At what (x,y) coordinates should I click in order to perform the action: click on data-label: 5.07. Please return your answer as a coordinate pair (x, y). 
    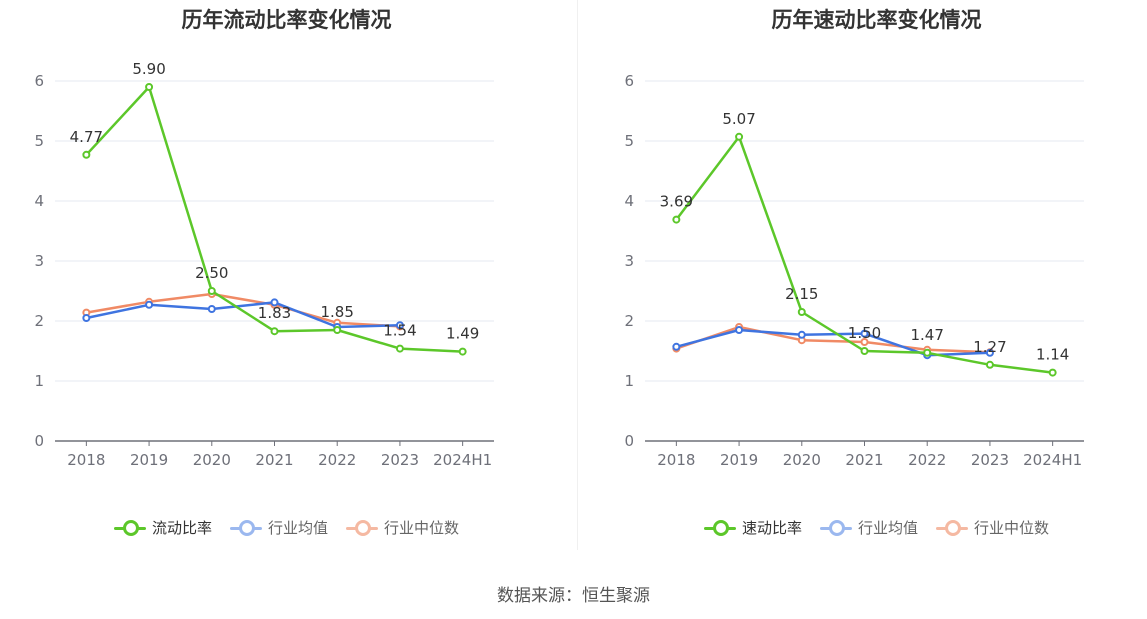
    Looking at the image, I should click on (738, 119).